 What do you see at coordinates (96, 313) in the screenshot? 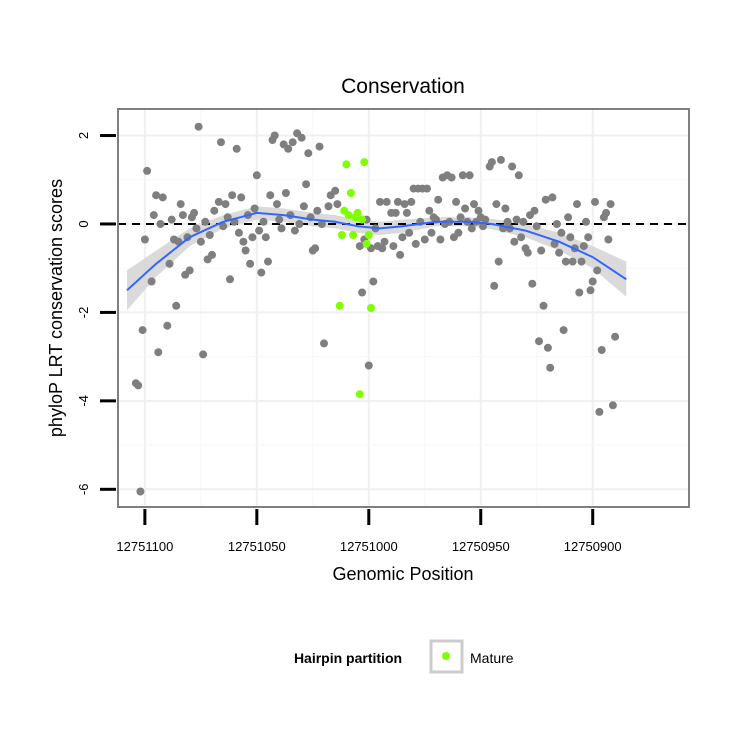
I see `y-axis: -6 -4 -2 0 2` at bounding box center [96, 313].